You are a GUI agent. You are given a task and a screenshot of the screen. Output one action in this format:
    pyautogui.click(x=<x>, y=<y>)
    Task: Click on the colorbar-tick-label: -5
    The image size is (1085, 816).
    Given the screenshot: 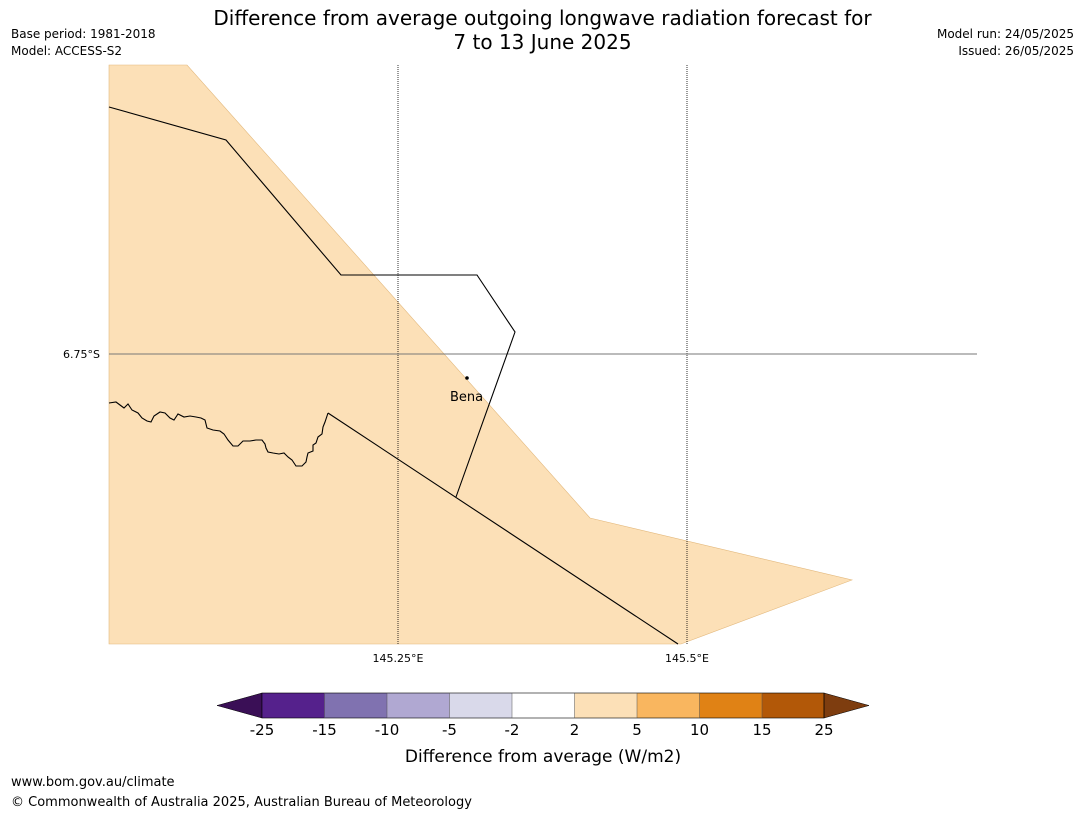 What is the action you would take?
    pyautogui.click(x=449, y=730)
    